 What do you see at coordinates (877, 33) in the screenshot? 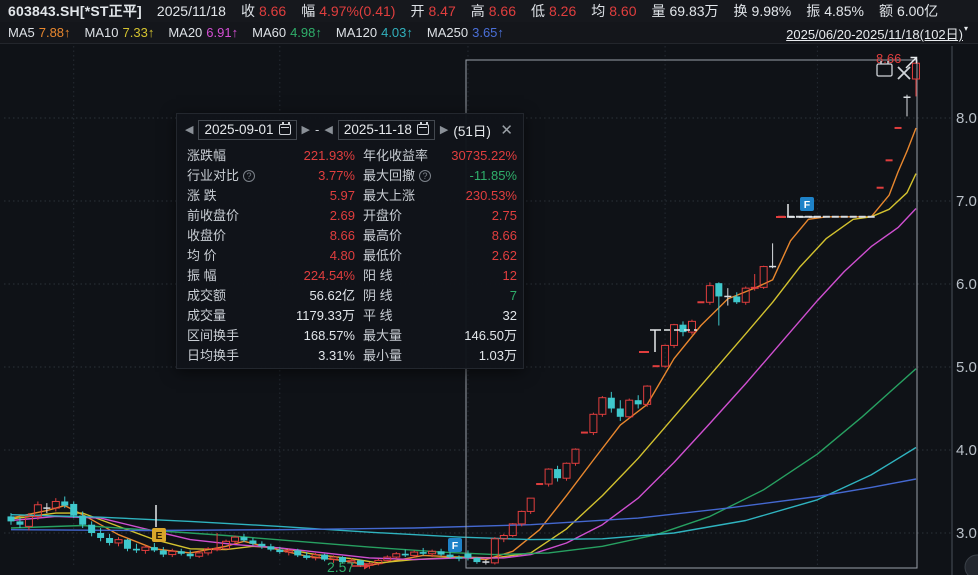
I see `visible-range-selector: 2025/06/20-2025/11/18(102日)▾` at bounding box center [877, 33].